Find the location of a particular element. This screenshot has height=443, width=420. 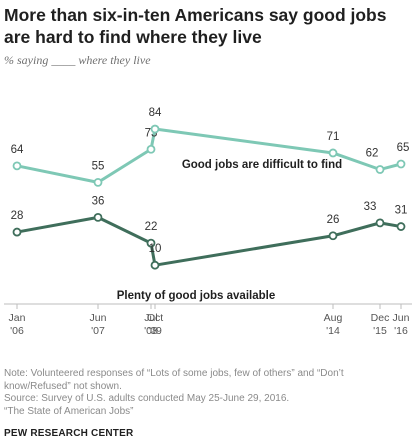

x-tick-label: Dec is located at coordinates (380, 318).